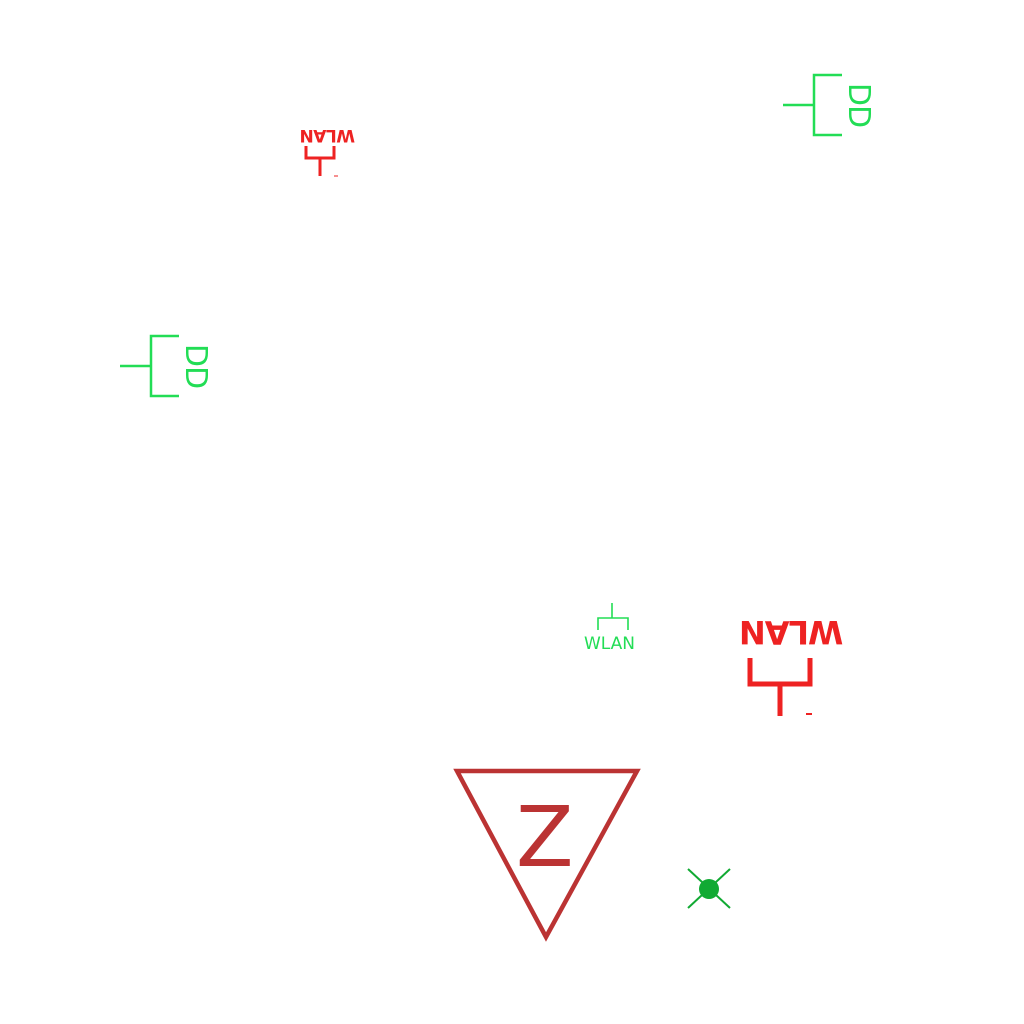  I want to click on wlan-red-small-symbol: WLAN, so click(326, 152).